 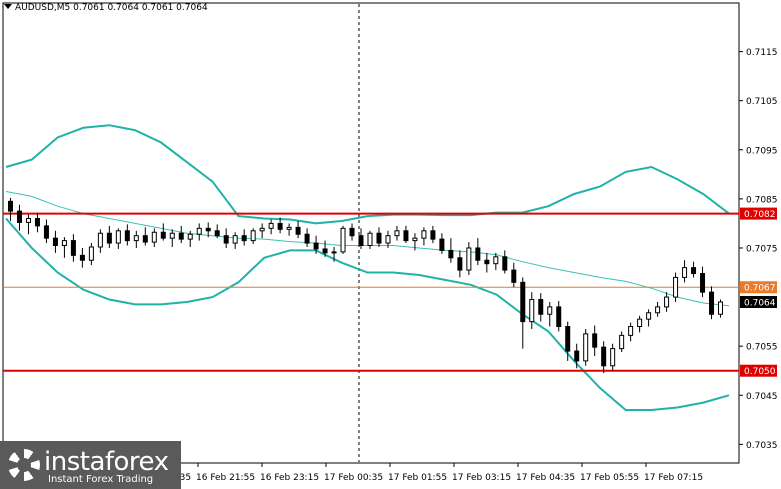 What do you see at coordinates (762, 446) in the screenshot?
I see `y-tick-label: 0.7035` at bounding box center [762, 446].